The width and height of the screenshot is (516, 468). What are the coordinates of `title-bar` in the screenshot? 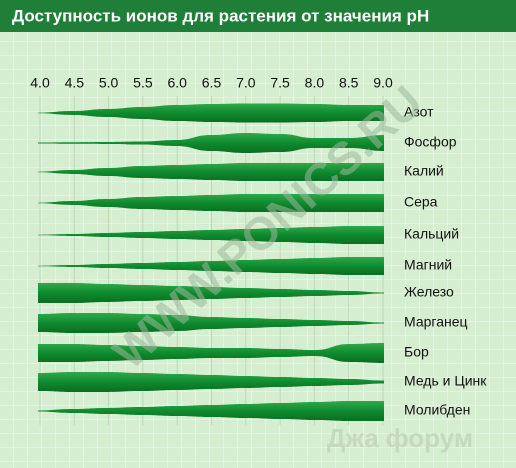 It's located at (258, 16).